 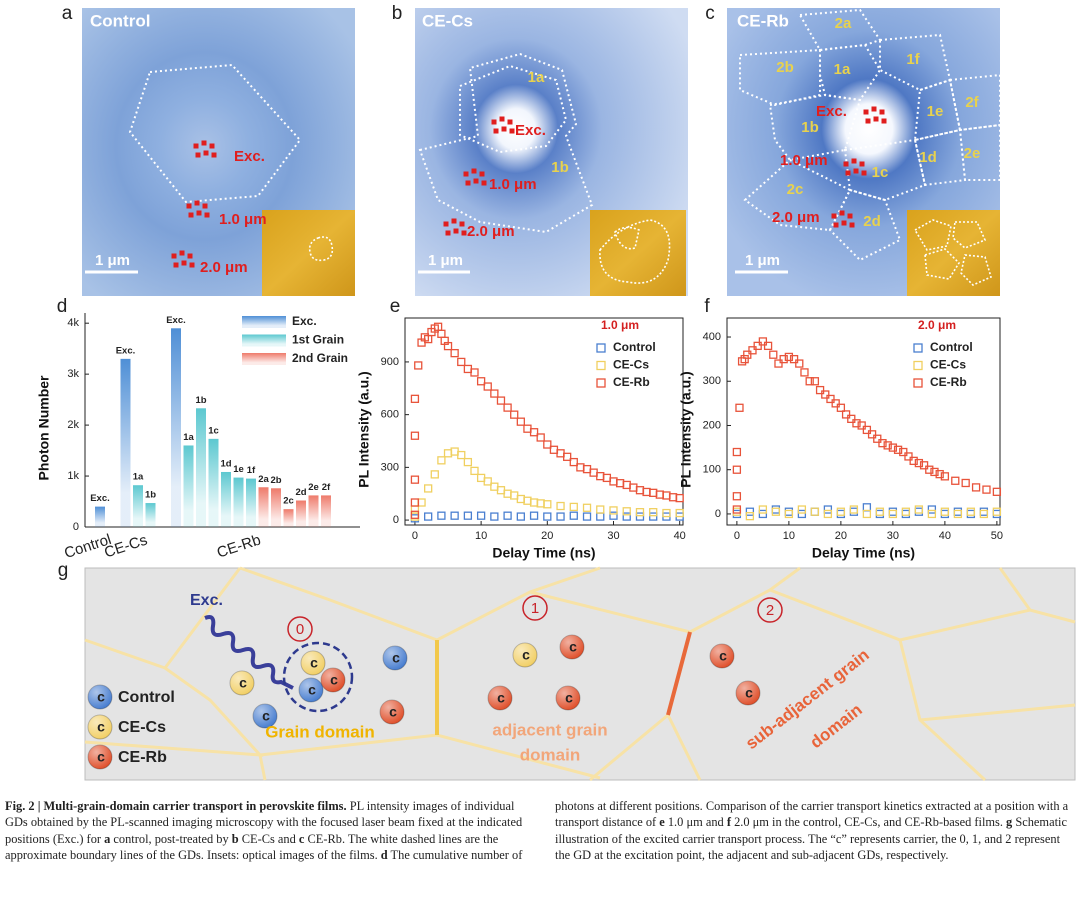 I want to click on domain-number: 0, so click(x=300, y=629).